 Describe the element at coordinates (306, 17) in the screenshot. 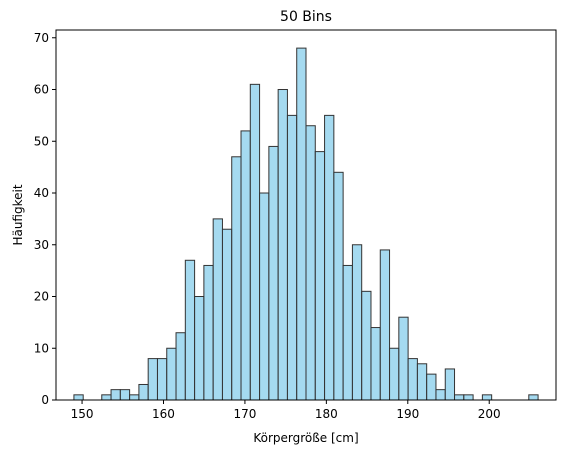

I see `chart-title: 50 Bins` at that location.